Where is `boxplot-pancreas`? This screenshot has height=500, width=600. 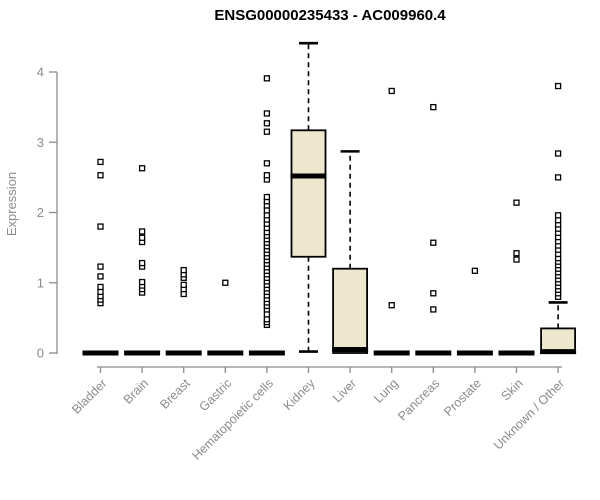 boxplot-pancreas is located at coordinates (433, 229).